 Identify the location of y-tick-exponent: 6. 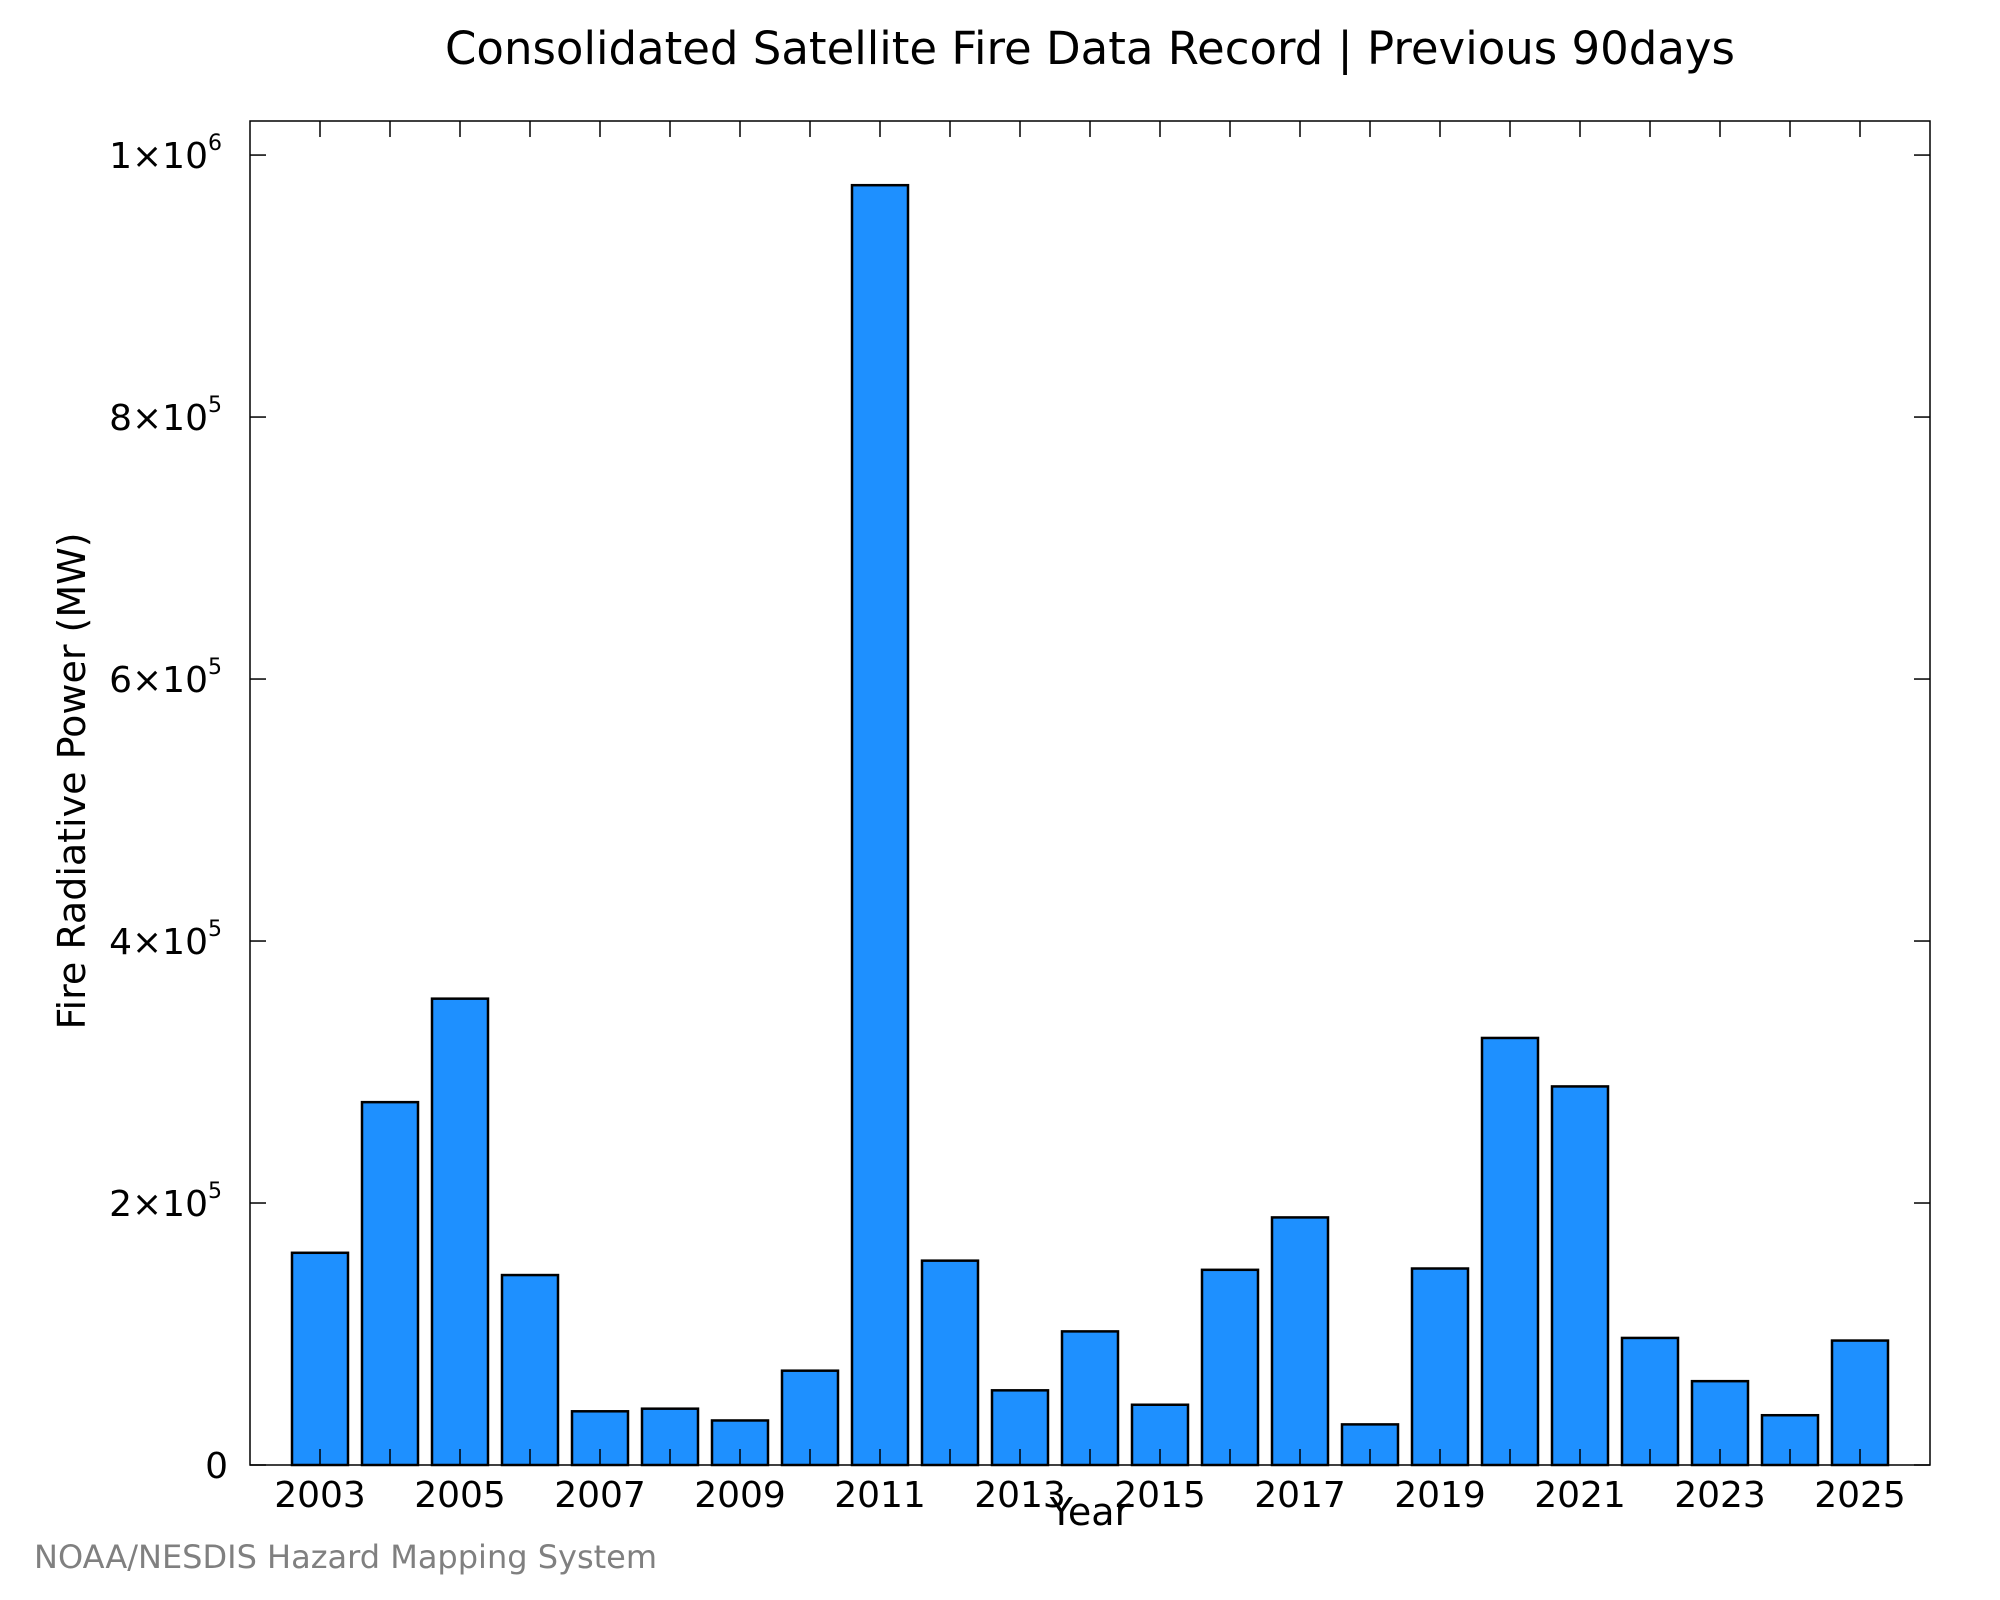
(215, 143).